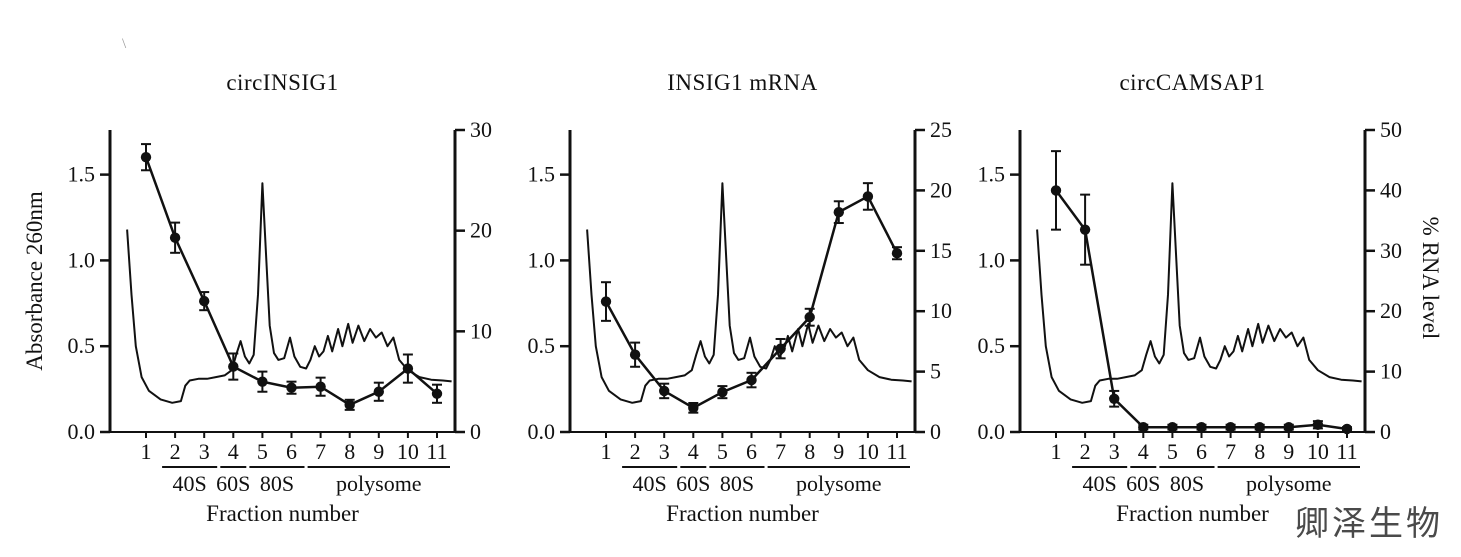  What do you see at coordinates (941, 129) in the screenshot?
I see `right-tick-label: 25` at bounding box center [941, 129].